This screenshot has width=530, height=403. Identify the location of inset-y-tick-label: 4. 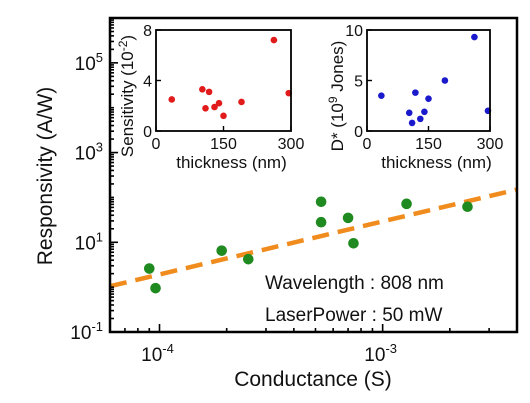
(147, 82).